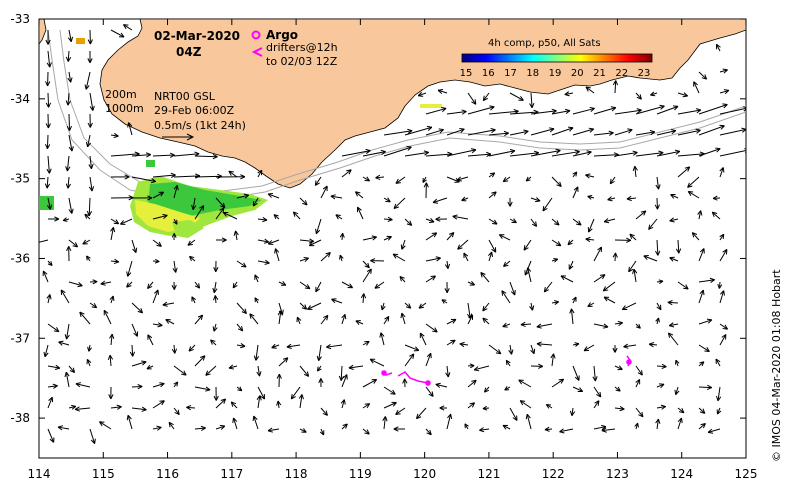  I want to click on x-tick-label: 121, so click(488, 474).